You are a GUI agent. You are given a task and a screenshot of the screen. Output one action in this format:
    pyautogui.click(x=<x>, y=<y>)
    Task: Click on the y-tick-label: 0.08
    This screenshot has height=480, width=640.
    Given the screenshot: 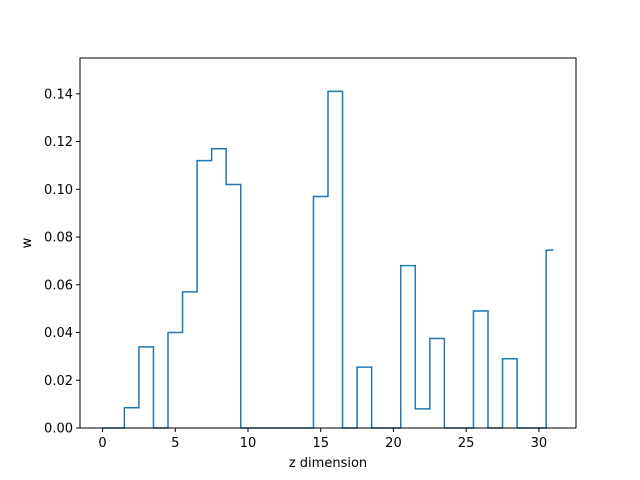 What is the action you would take?
    pyautogui.click(x=58, y=238)
    